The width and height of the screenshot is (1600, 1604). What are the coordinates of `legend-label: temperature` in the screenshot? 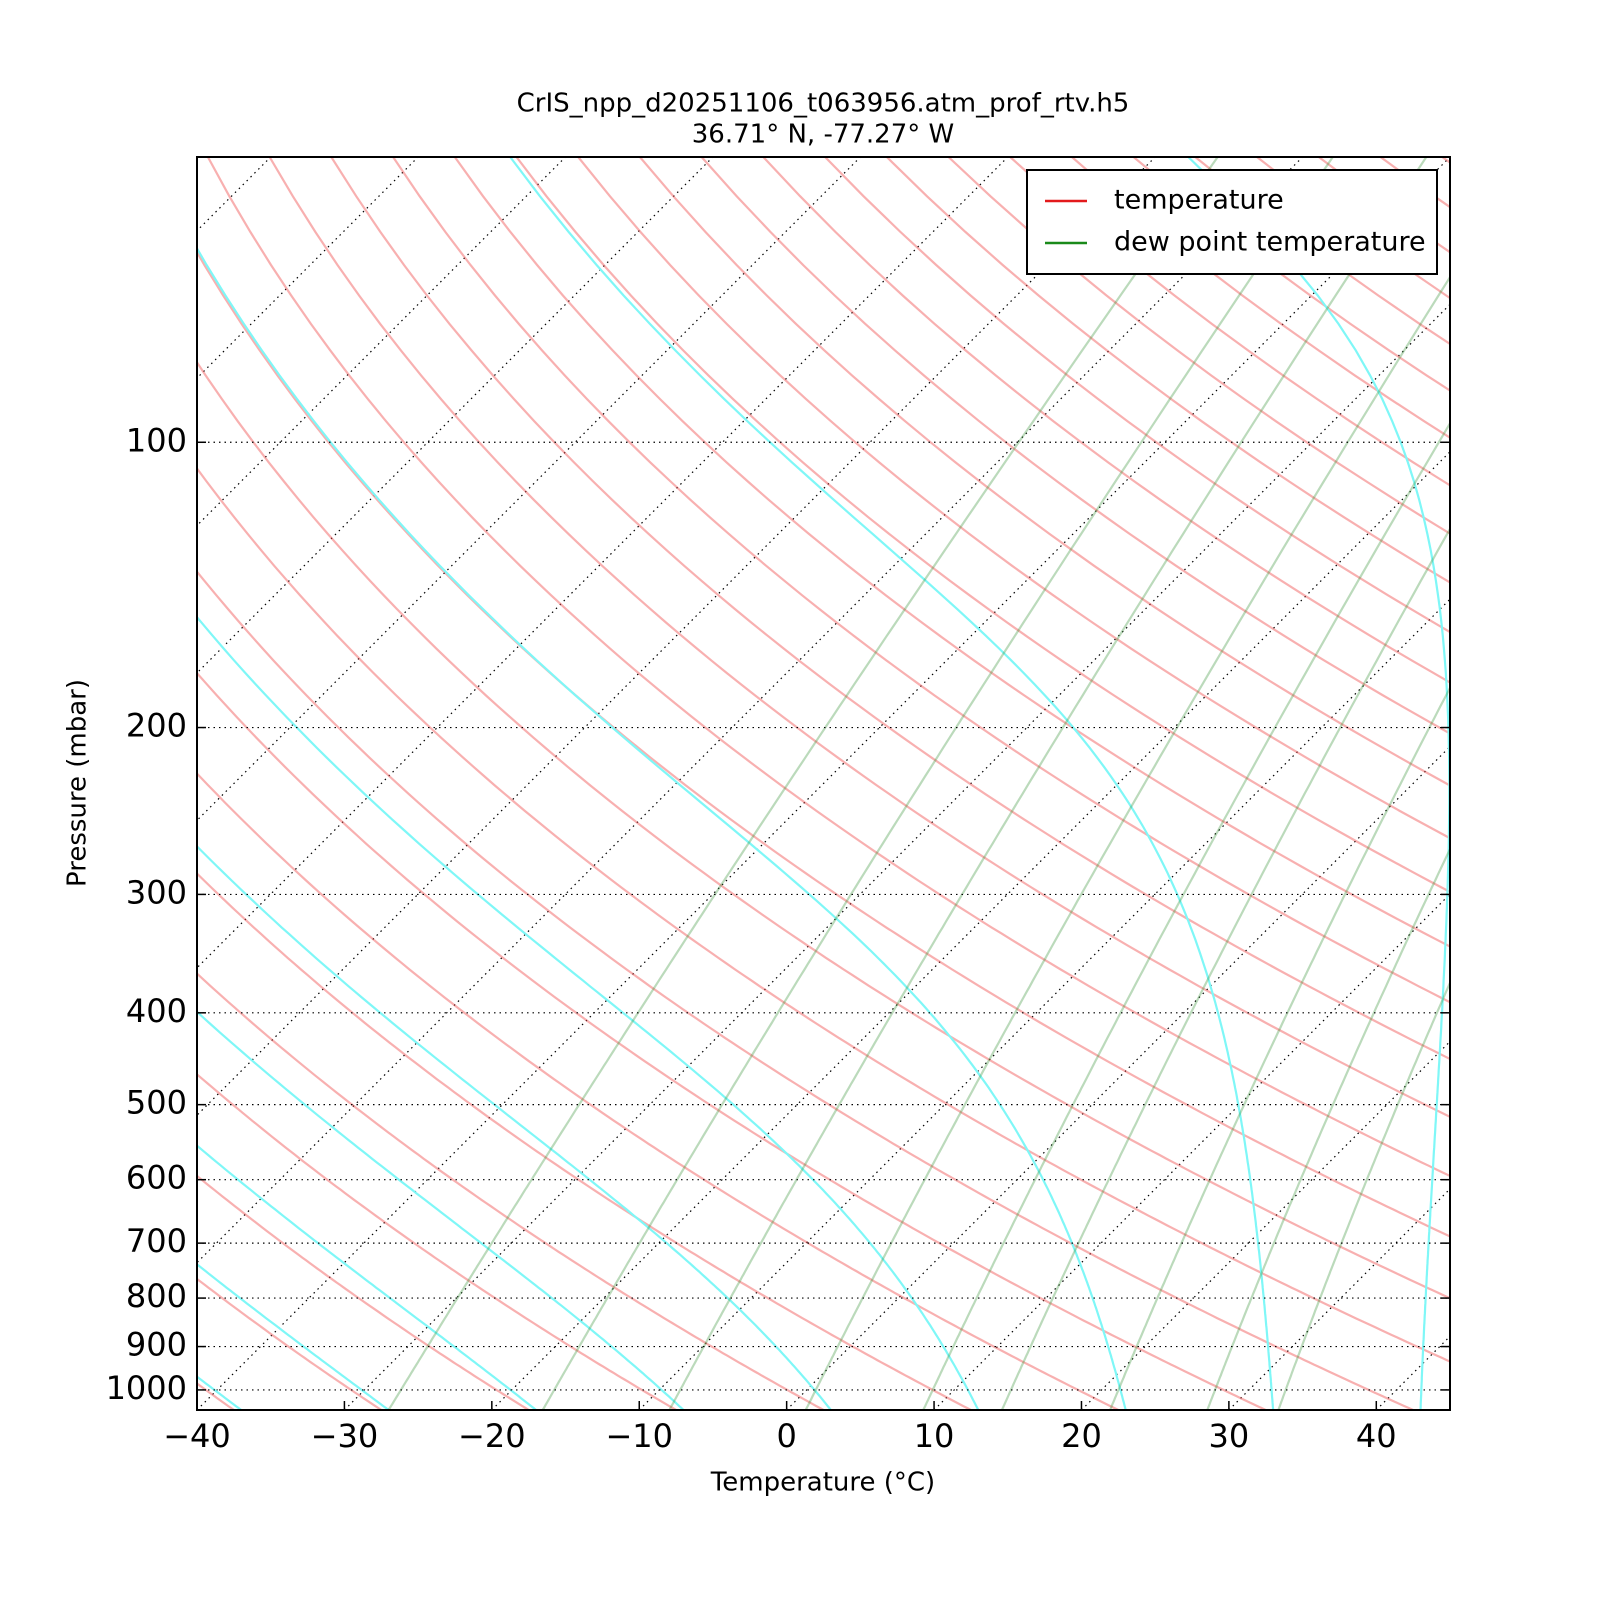 It's located at (1199, 200).